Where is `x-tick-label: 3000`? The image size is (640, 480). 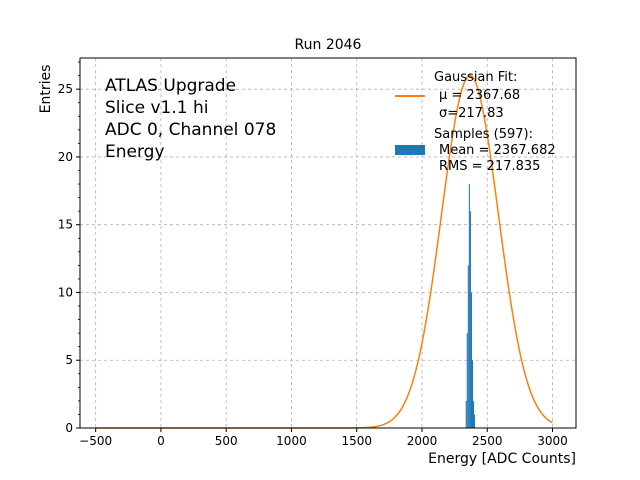
x-tick-label: 3000 is located at coordinates (552, 441).